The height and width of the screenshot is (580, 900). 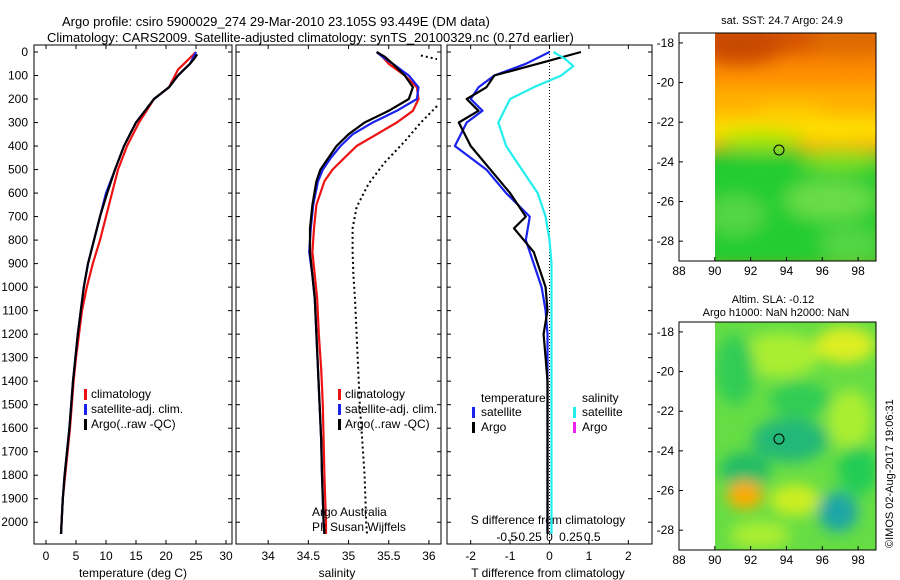 What do you see at coordinates (166, 556) in the screenshot?
I see `x-tick-label: 20` at bounding box center [166, 556].